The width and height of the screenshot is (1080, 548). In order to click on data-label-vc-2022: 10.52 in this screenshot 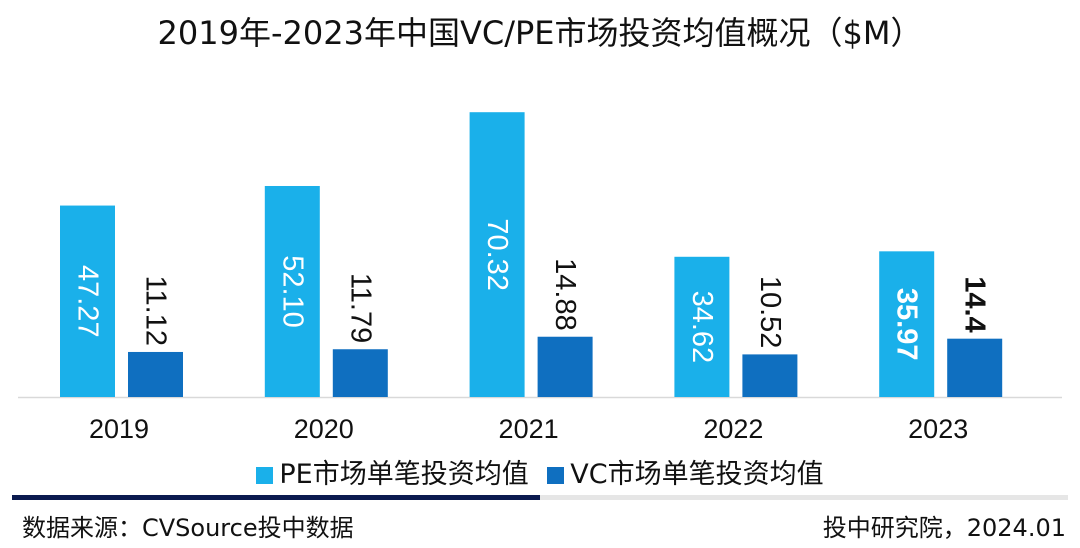, I will do `click(770, 312)`.